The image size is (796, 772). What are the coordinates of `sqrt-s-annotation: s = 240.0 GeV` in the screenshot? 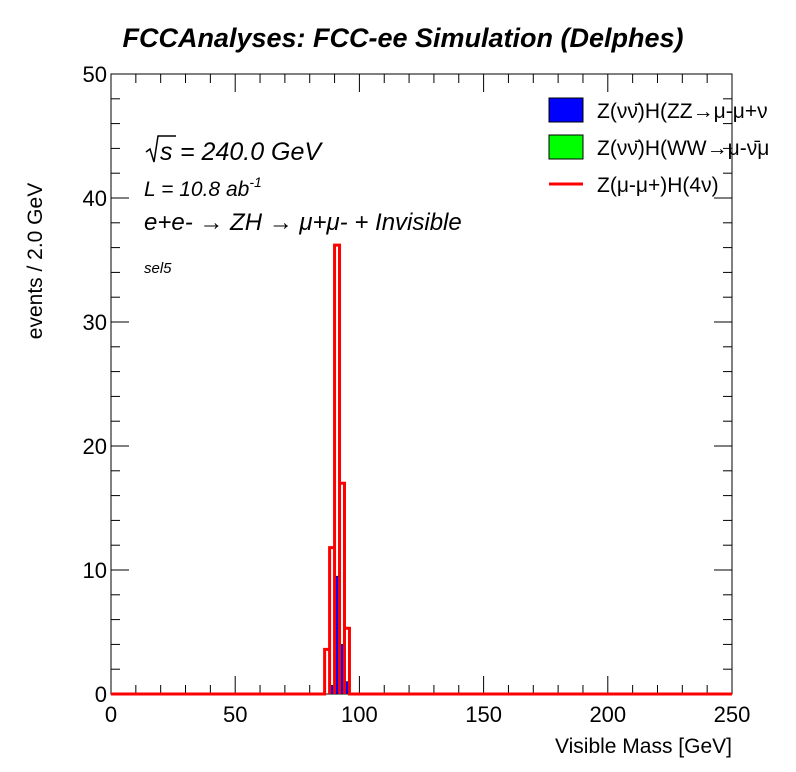 It's located at (234, 150).